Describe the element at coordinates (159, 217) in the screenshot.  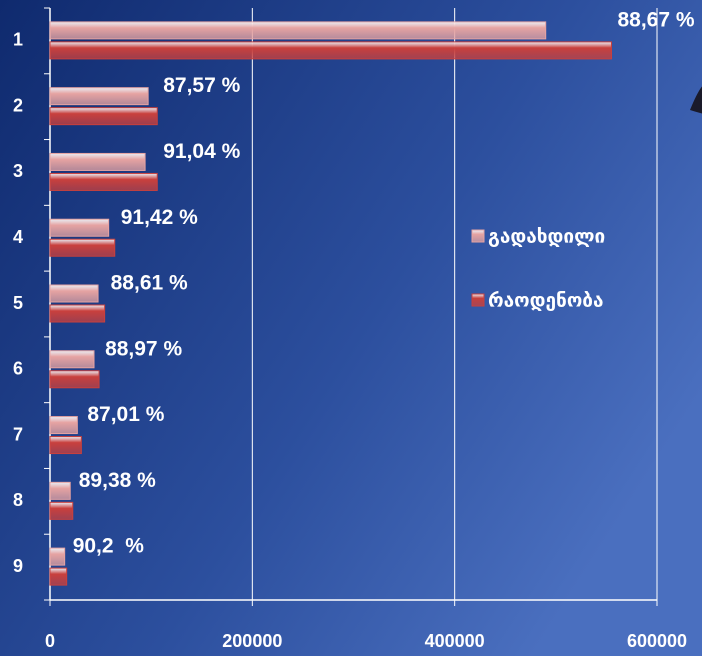
I see `annotation: 91,42 %` at that location.